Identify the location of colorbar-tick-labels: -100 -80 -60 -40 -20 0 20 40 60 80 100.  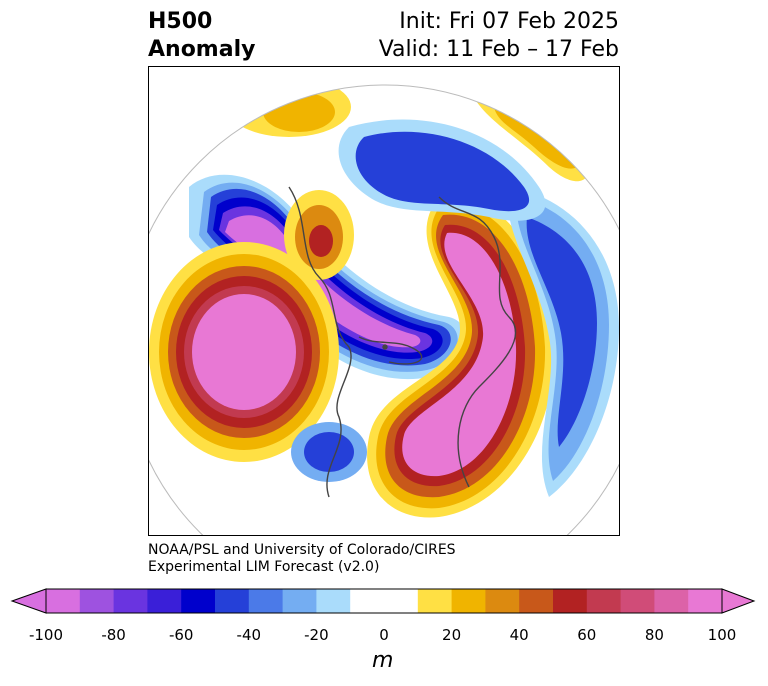
(384, 636).